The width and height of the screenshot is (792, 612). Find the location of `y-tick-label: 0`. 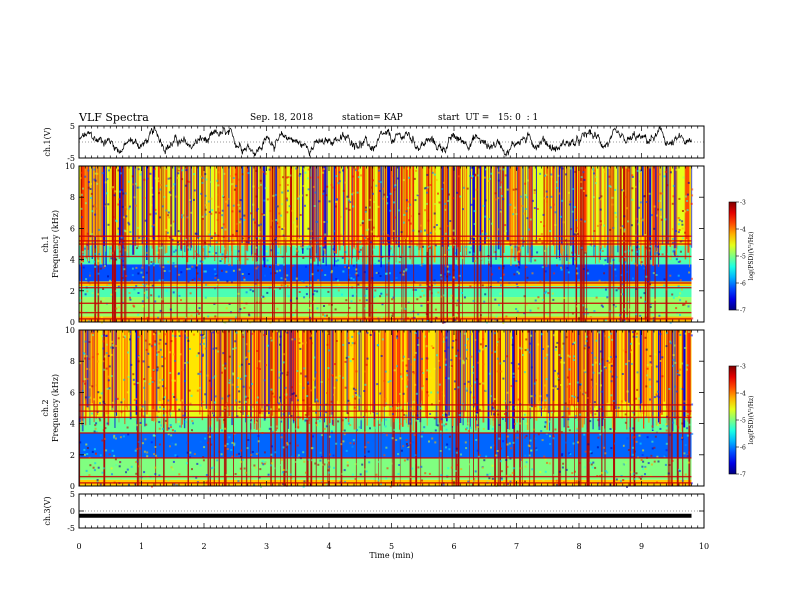

y-tick-label: 0 is located at coordinates (72, 486).